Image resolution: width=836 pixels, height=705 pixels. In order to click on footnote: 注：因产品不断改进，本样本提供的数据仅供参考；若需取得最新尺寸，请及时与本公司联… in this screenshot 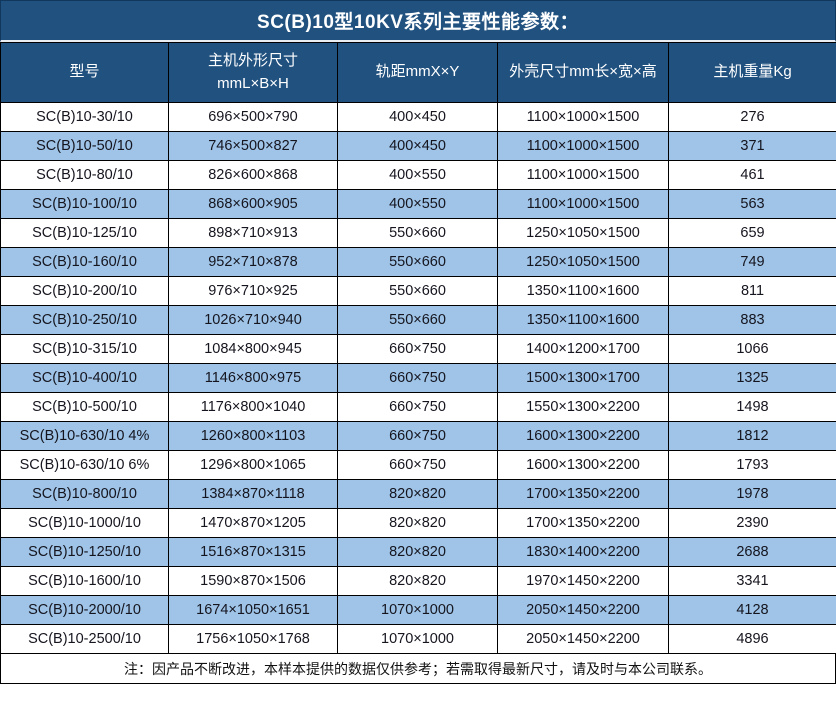, I will do `click(418, 669)`.